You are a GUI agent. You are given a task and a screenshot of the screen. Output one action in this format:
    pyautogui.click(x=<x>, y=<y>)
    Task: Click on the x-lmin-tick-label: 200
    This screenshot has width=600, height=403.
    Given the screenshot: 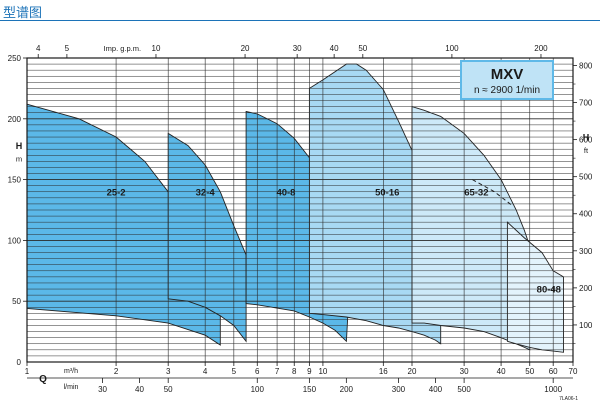 What is the action you would take?
    pyautogui.click(x=347, y=389)
    